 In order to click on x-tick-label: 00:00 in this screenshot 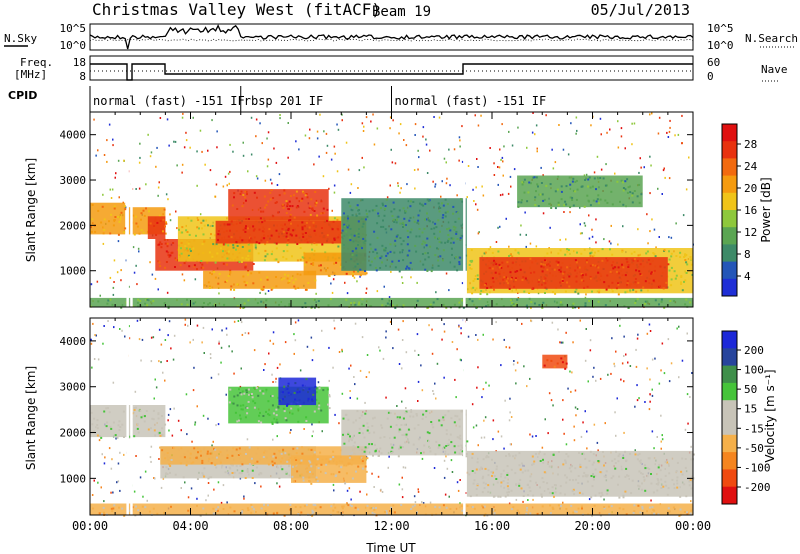, I will do `click(90, 526)`.